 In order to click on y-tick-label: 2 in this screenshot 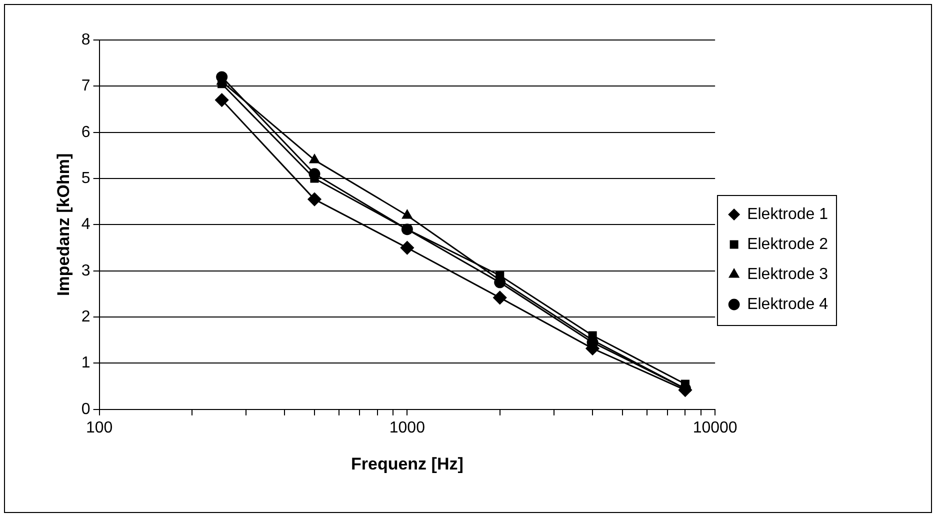, I will do `click(85, 317)`.